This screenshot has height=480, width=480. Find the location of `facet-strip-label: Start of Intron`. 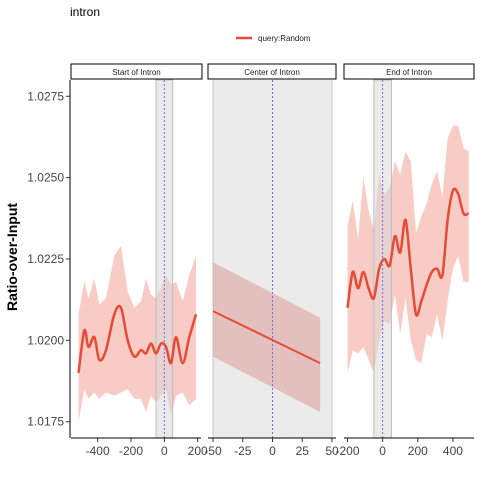

facet-strip-label: Start of Intron is located at coordinates (136, 72).